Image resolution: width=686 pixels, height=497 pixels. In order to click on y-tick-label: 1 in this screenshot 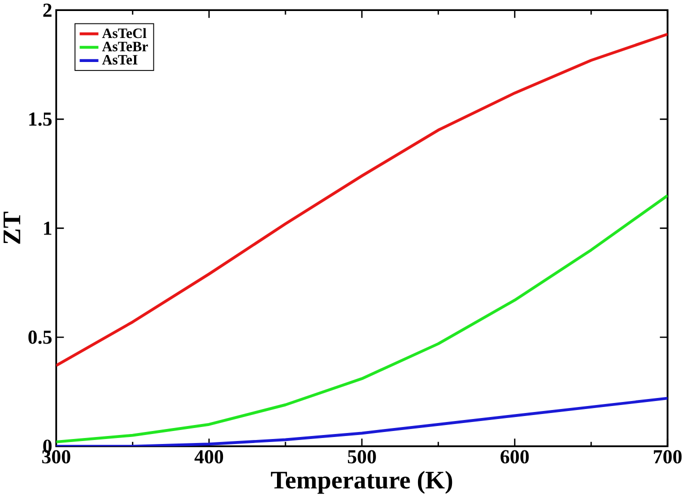, I will do `click(48, 227)`.